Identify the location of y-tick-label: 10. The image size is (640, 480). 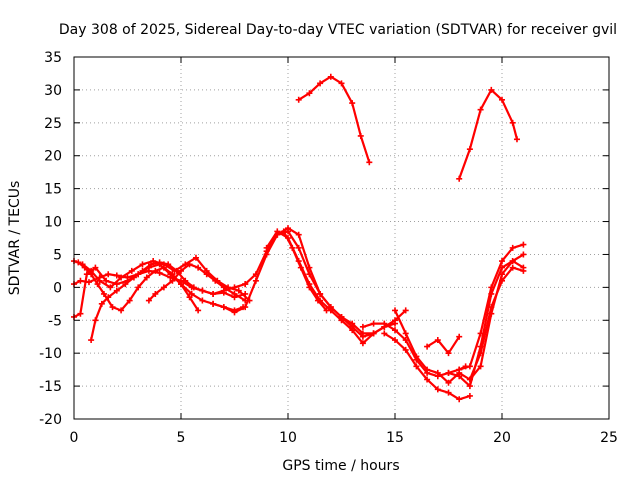
(53, 223).